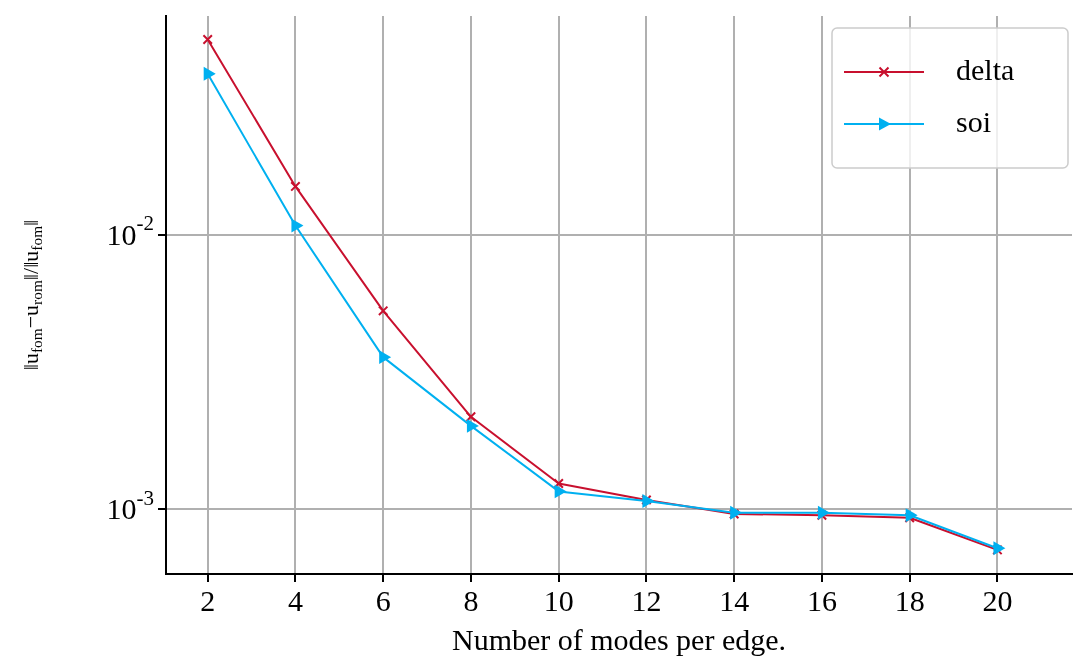 The height and width of the screenshot is (668, 1088). Describe the element at coordinates (909, 600) in the screenshot. I see `x-tick-label: 18` at that location.